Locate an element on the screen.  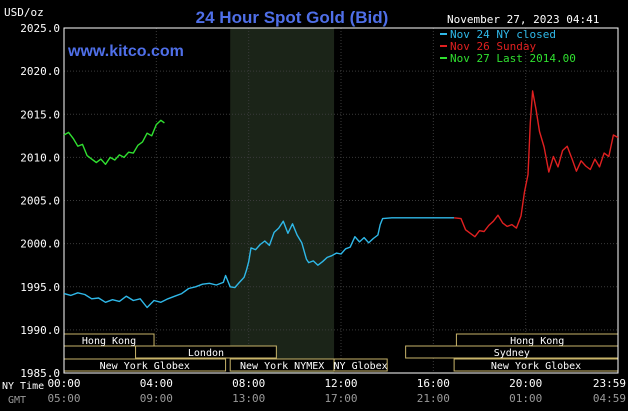
y-tick-label: 2025.0 is located at coordinates (40, 28).